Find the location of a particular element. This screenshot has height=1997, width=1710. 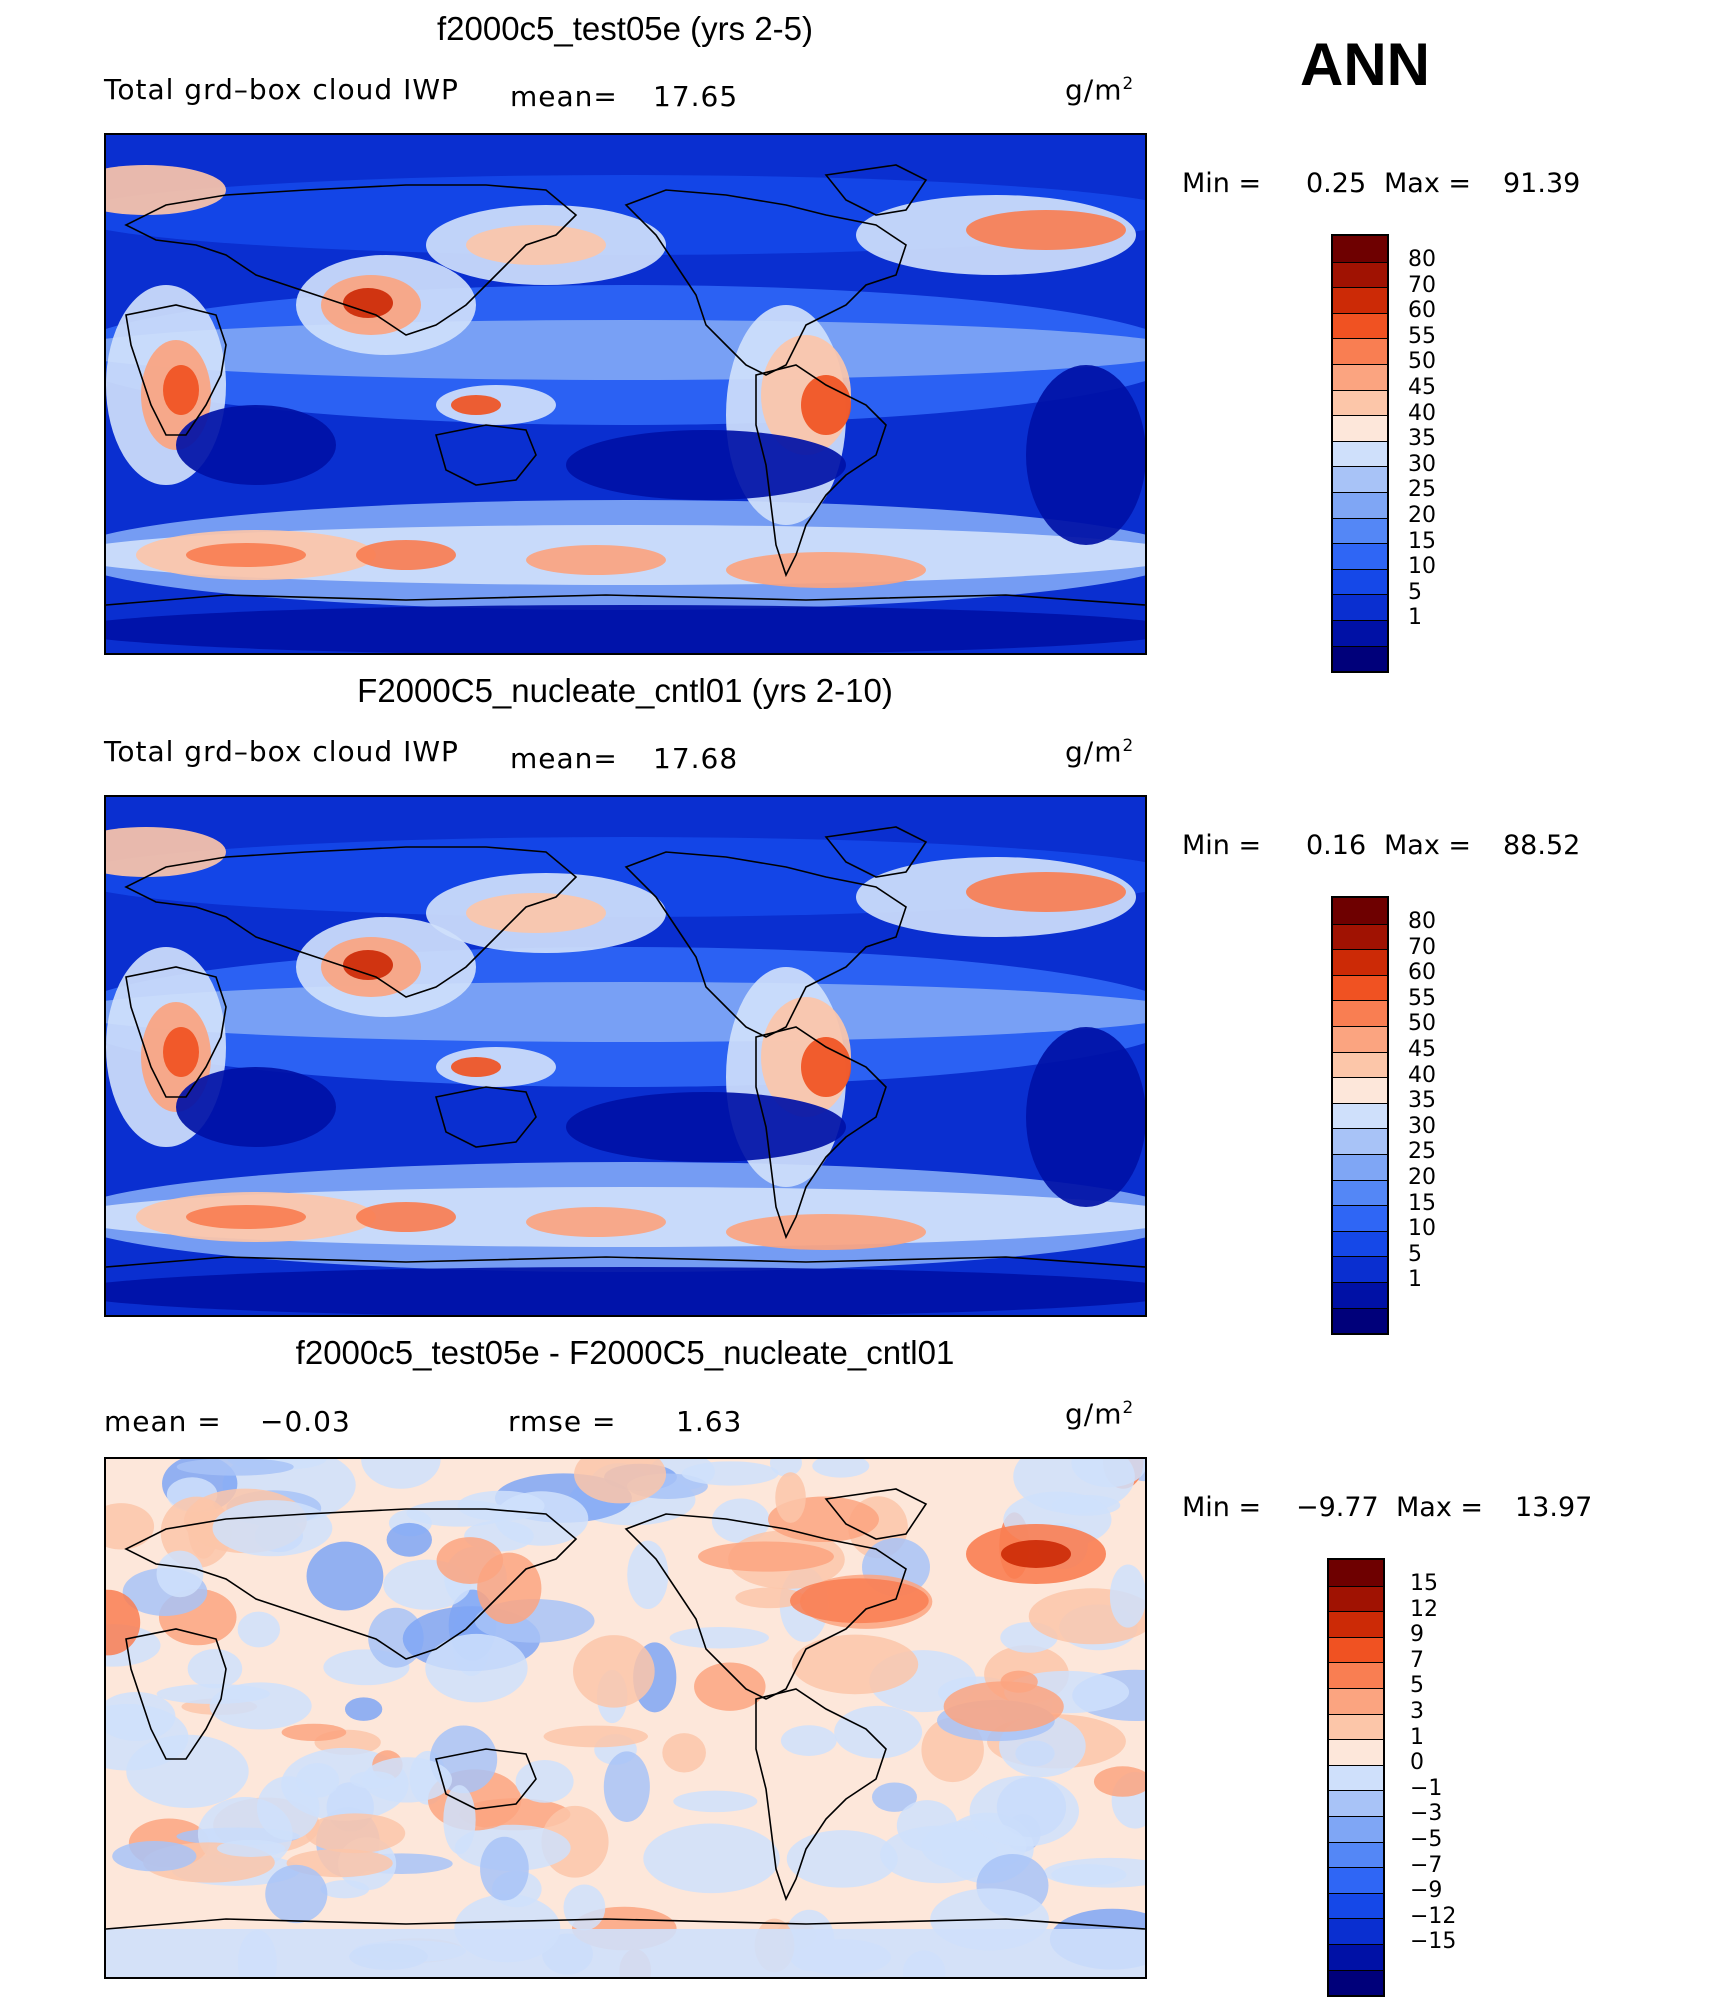

panel1-units: g/m2 is located at coordinates (1100, 90).